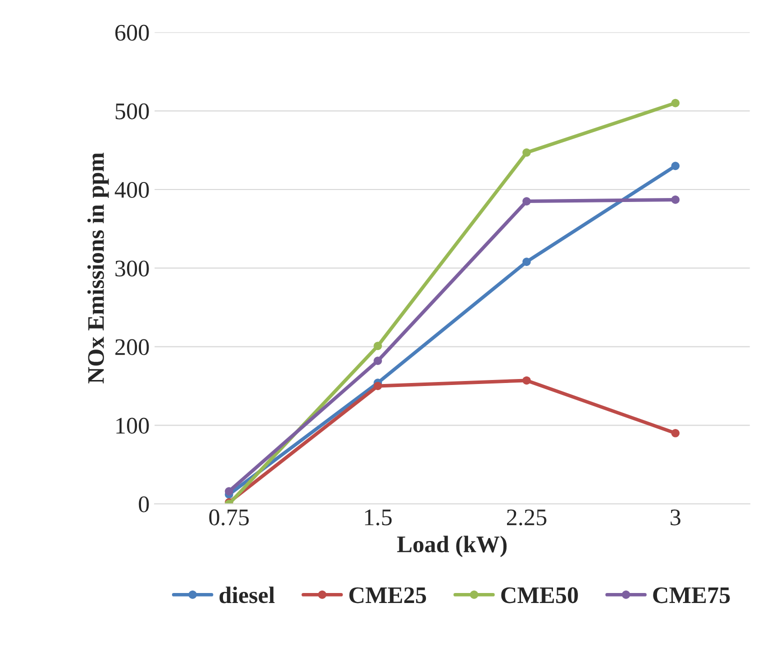 This screenshot has width=773, height=646. Describe the element at coordinates (247, 595) in the screenshot. I see `legend-label: diesel` at that location.